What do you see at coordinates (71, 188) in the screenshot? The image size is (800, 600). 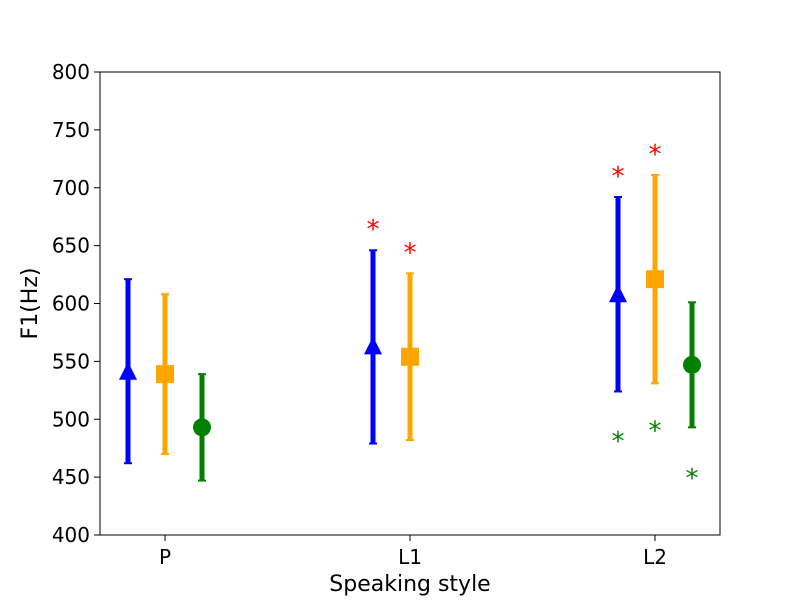 I see `y-tick-label: 700` at bounding box center [71, 188].